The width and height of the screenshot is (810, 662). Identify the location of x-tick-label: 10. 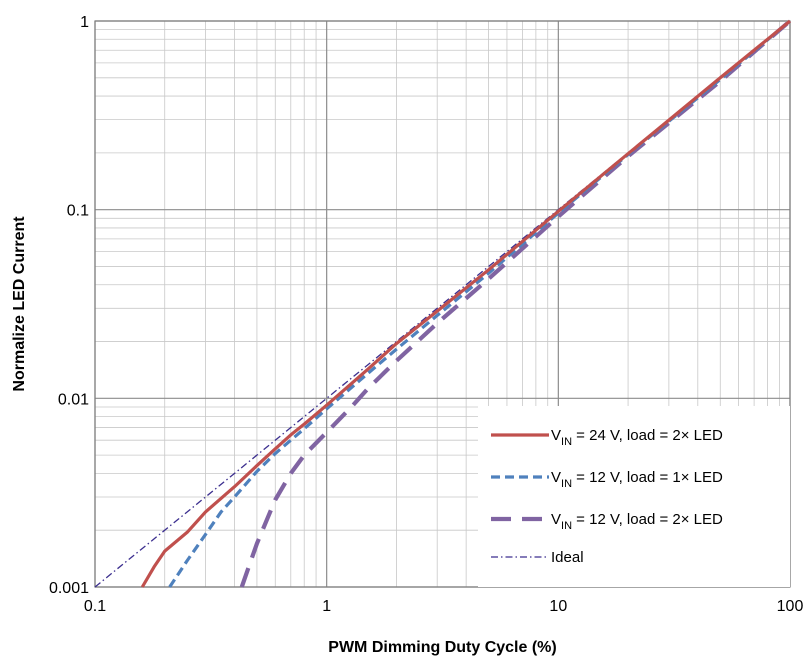
(558, 606).